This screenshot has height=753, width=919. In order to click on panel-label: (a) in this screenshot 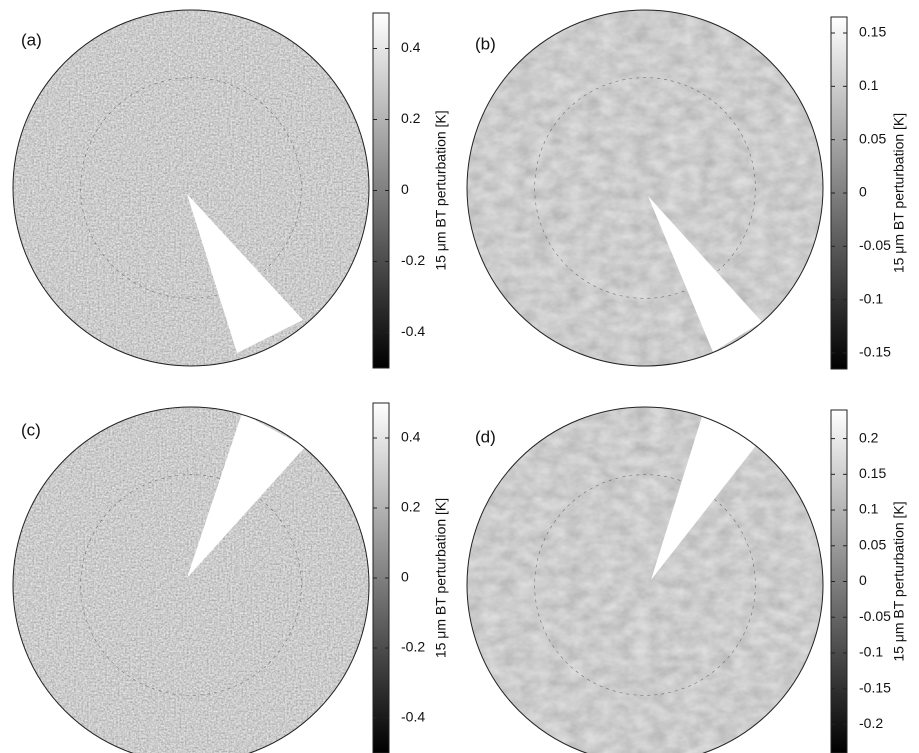, I will do `click(31, 39)`.